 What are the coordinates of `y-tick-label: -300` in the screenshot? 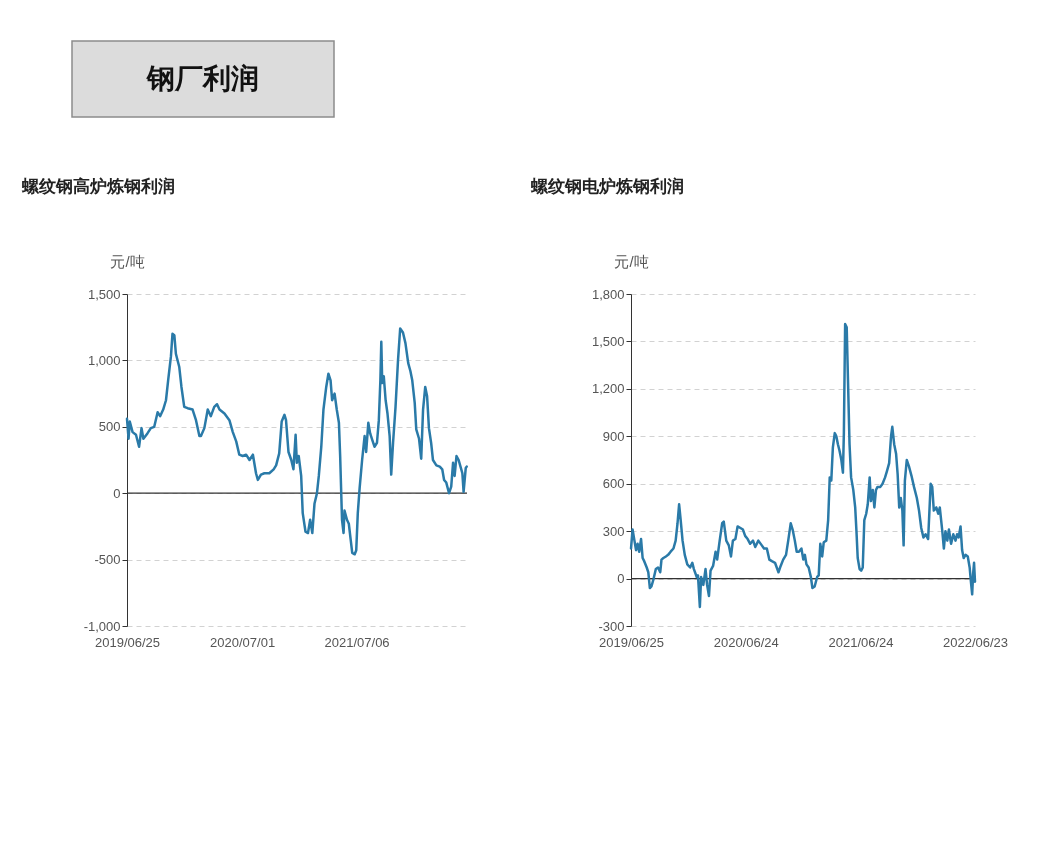 It's located at (611, 626).